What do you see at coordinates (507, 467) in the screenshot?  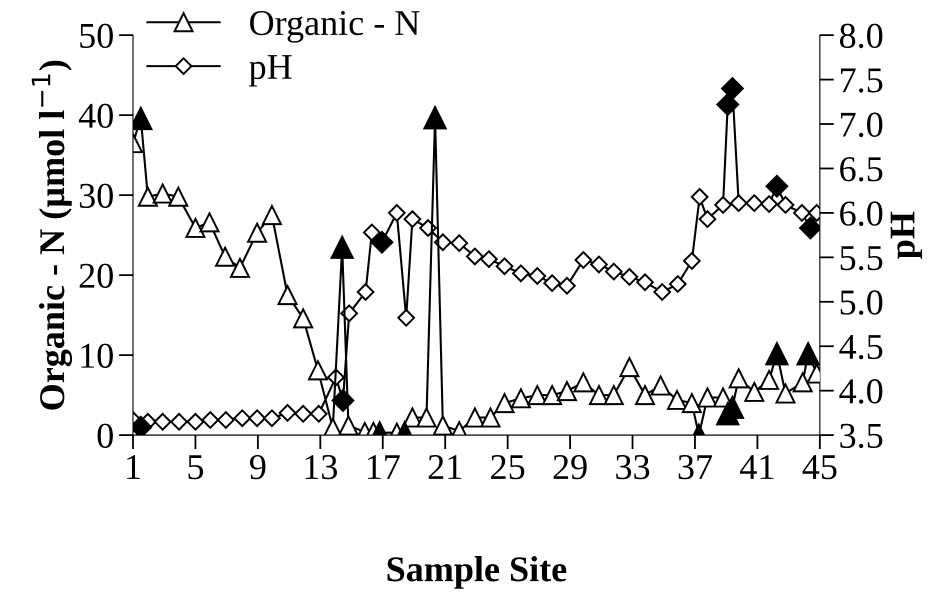 I see `x-tick-label: 25` at bounding box center [507, 467].